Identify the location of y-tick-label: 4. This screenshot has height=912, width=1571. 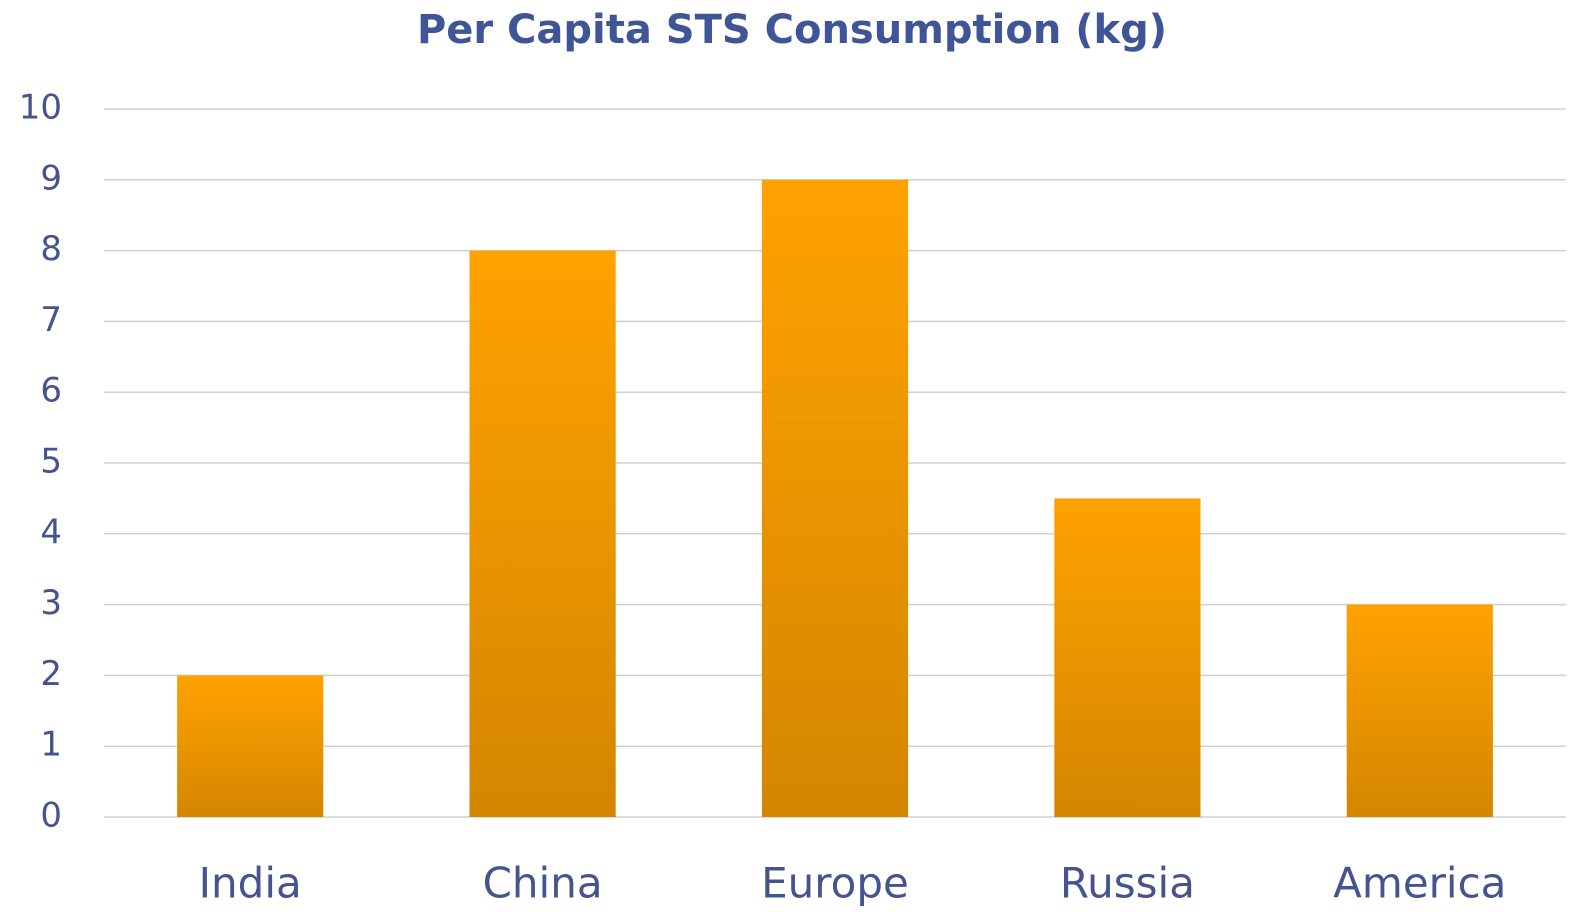
(51, 532).